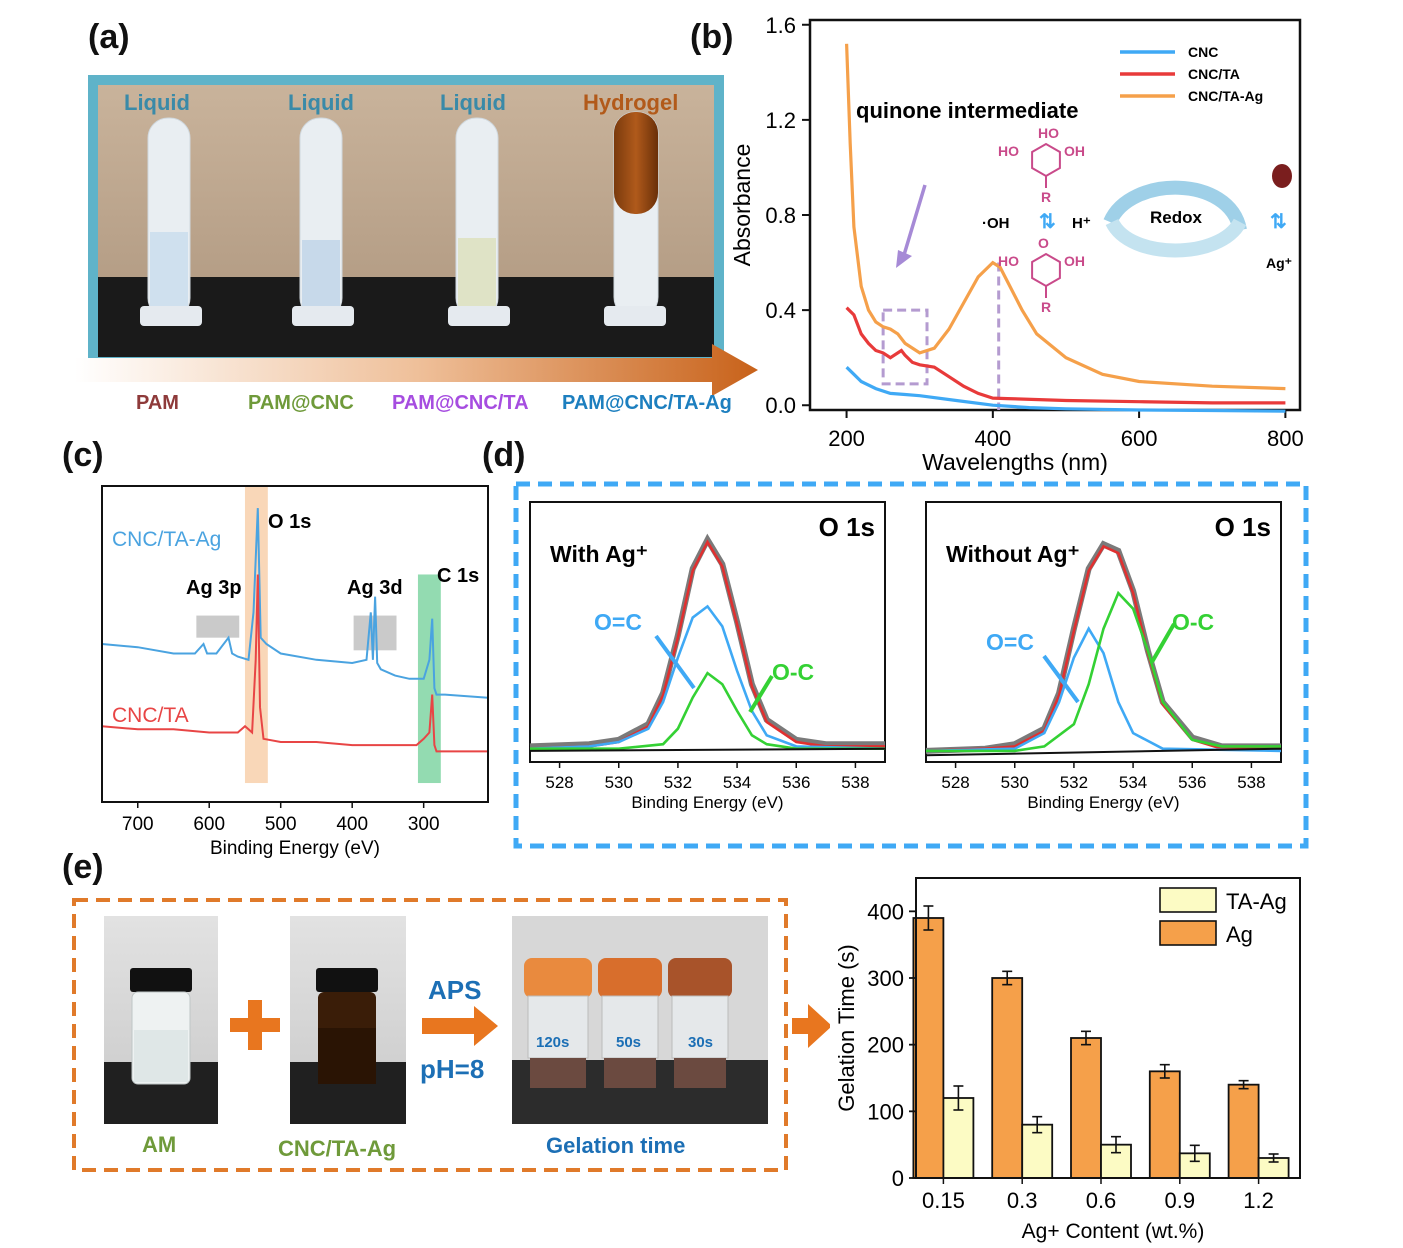  I want to click on tube-pam-cnc-ta, so click(479, 221).